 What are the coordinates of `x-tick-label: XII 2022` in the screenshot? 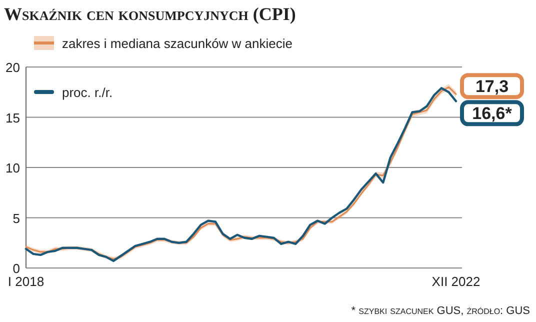 It's located at (456, 281).